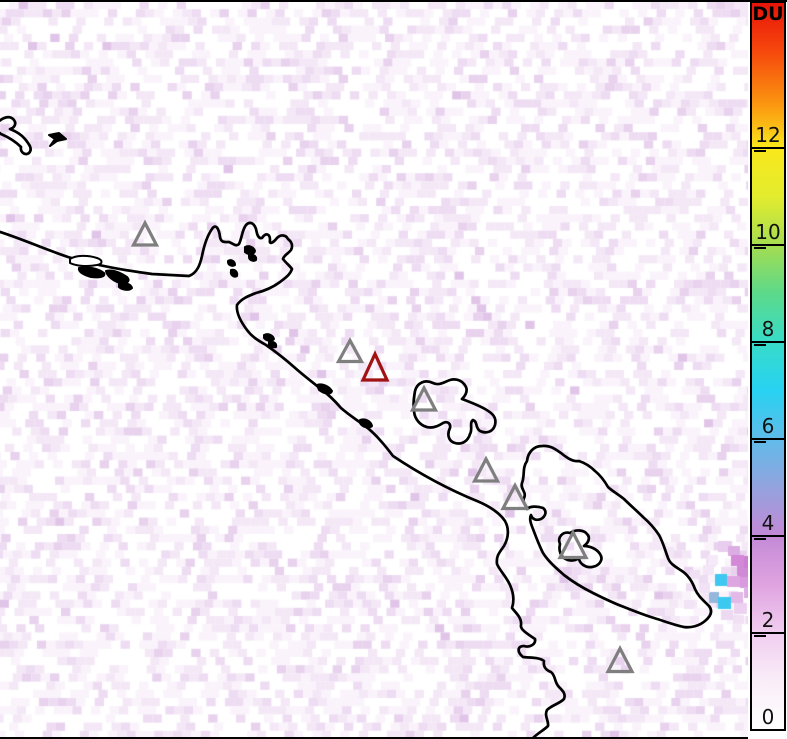 This screenshot has width=787, height=739. Describe the element at coordinates (768, 231) in the screenshot. I see `colorbar-tick-label: 10` at that location.